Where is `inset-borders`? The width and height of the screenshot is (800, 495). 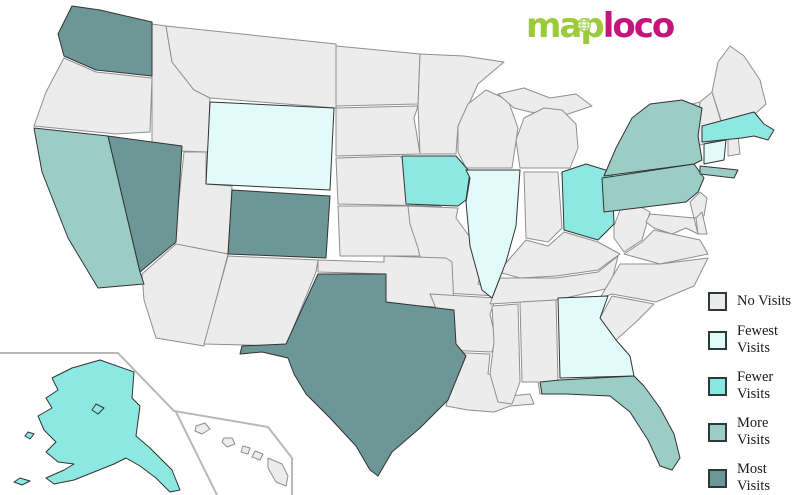
inset-borders is located at coordinates (146, 423).